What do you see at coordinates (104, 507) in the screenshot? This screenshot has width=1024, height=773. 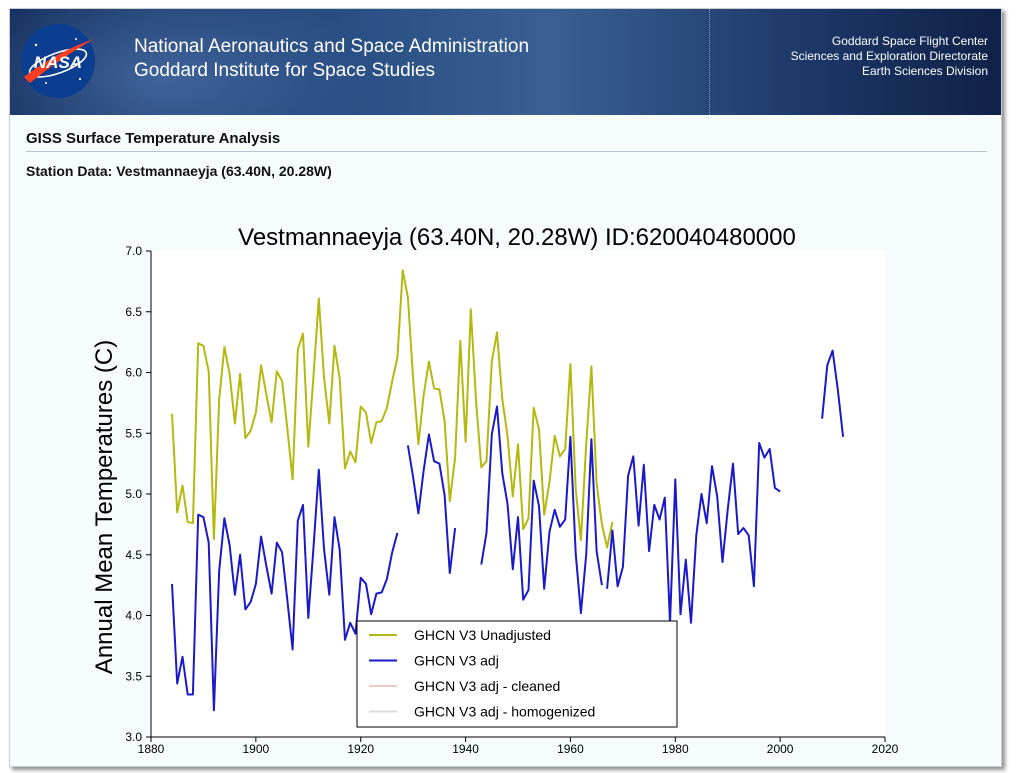 I see `y-axis-label: Annual Mean Temperatures (C)` at bounding box center [104, 507].